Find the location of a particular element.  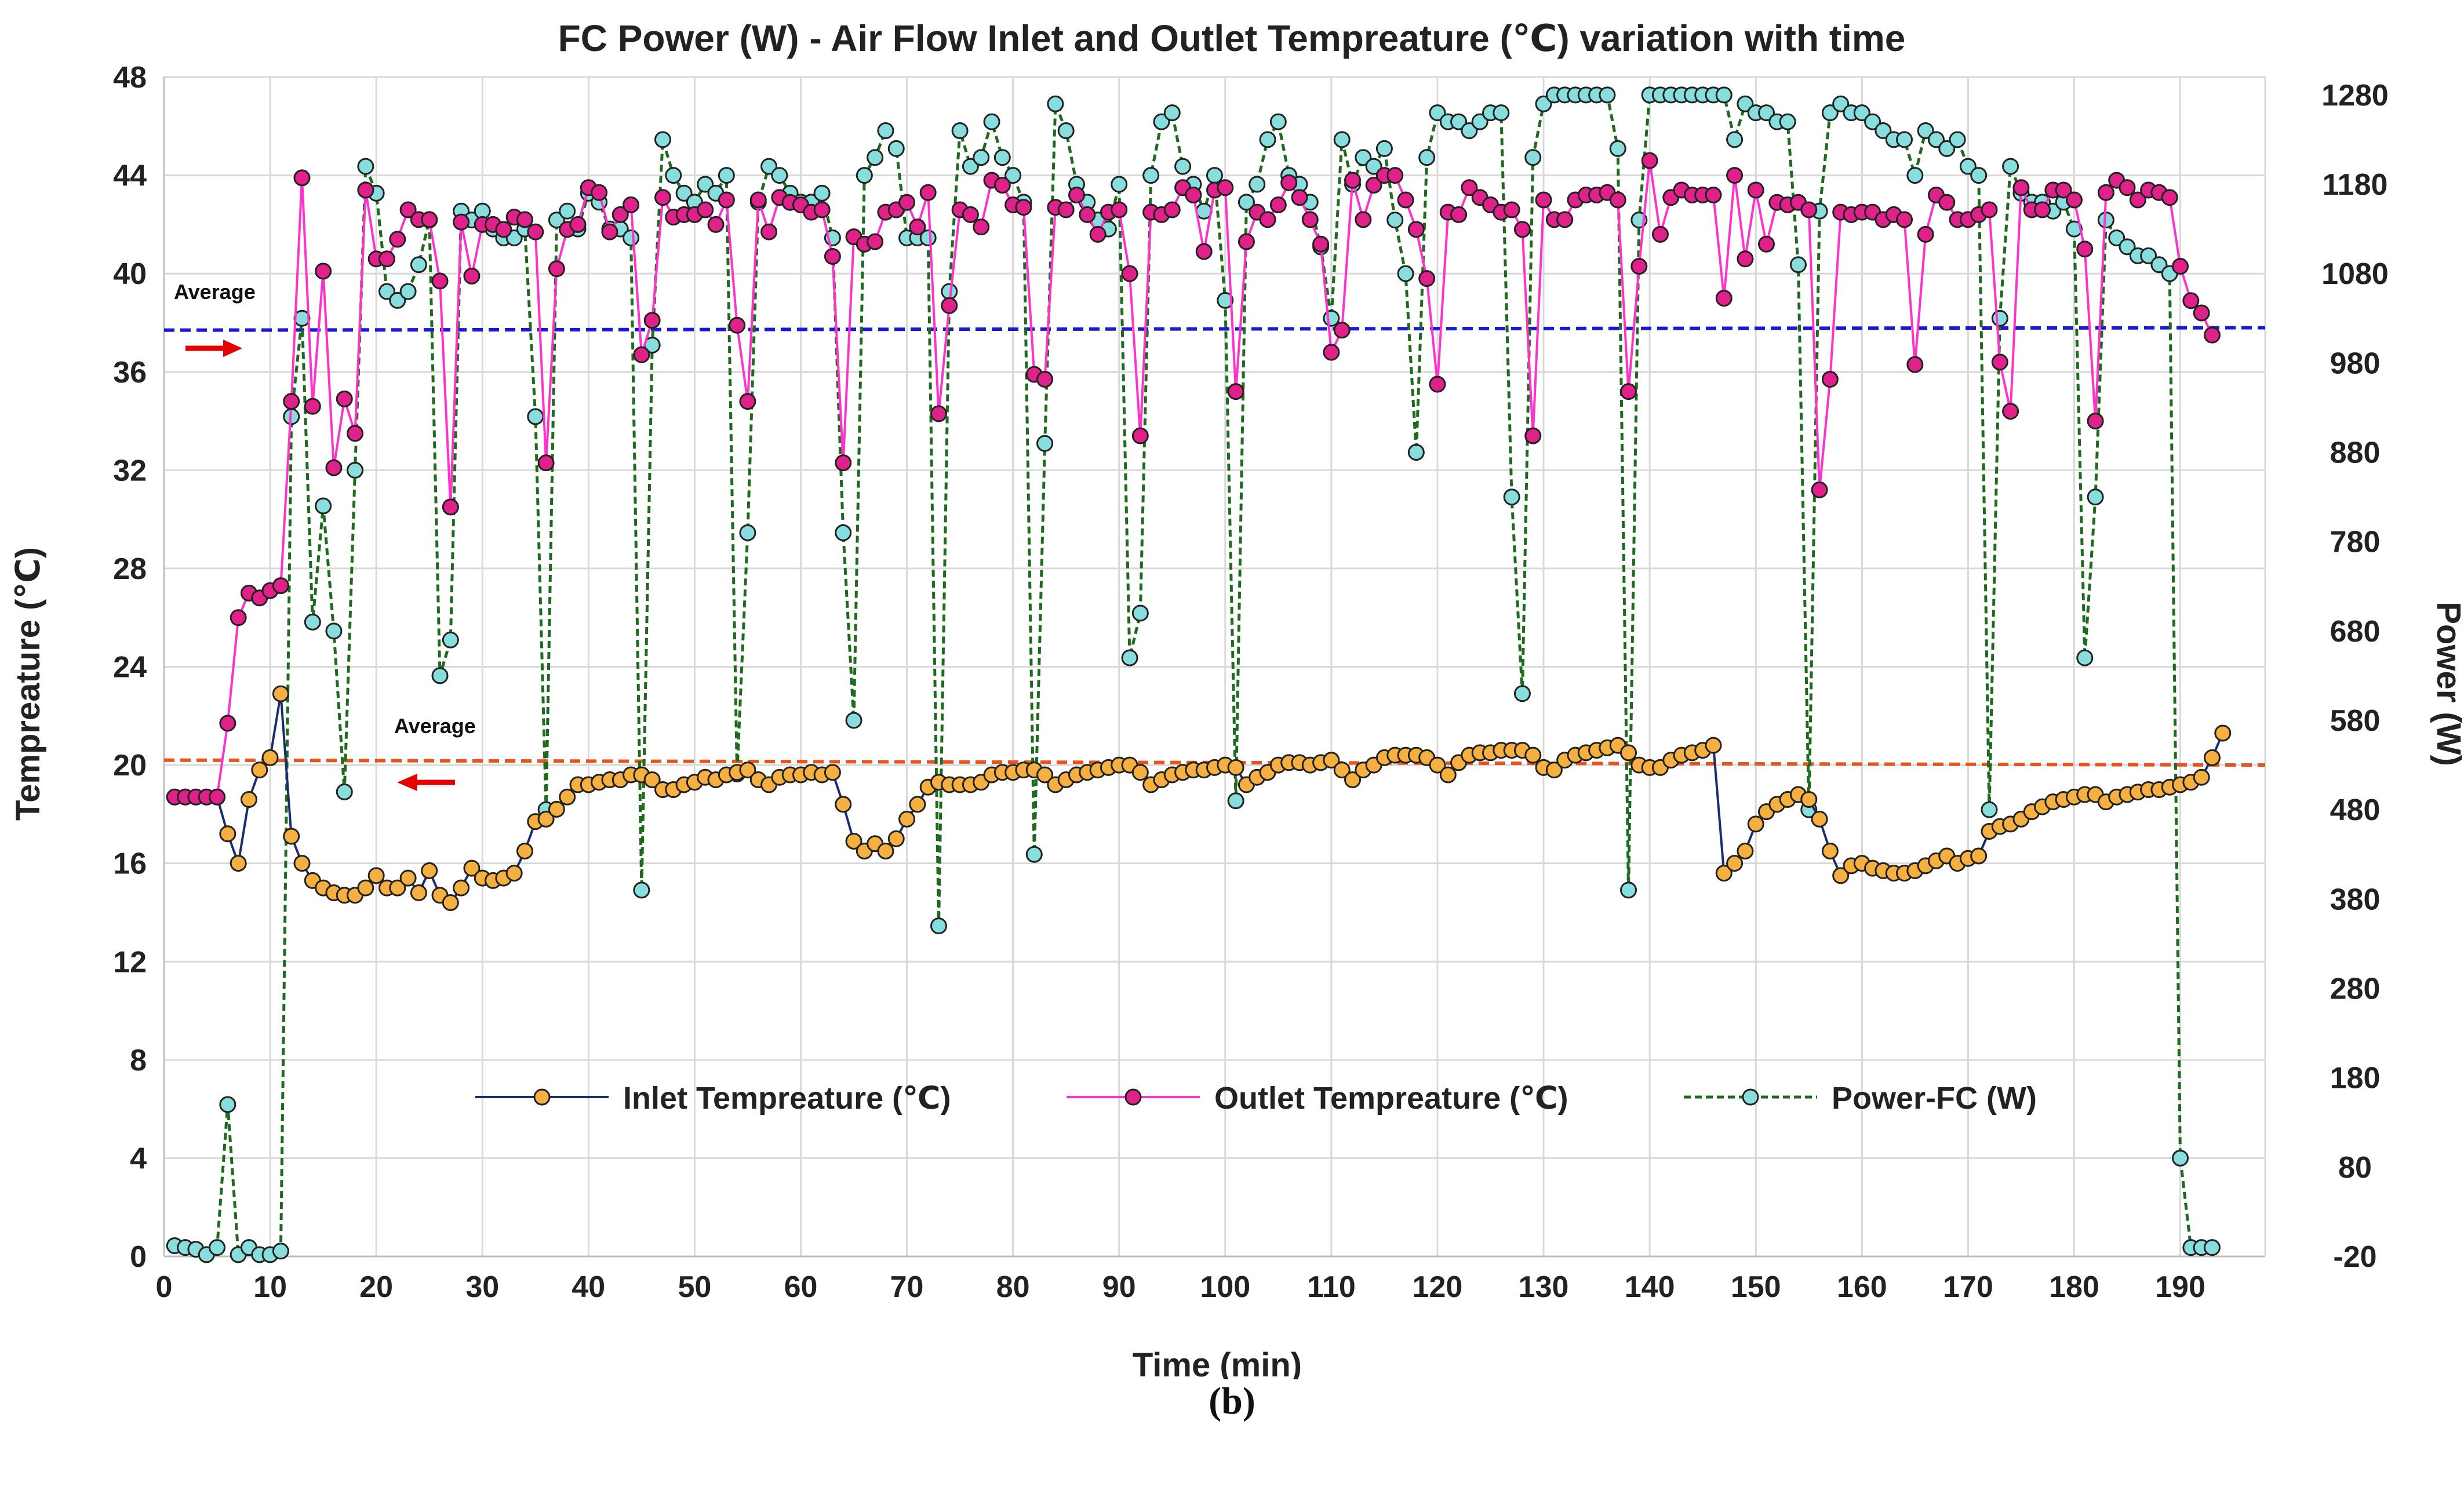

y-tick-label: 8 is located at coordinates (138, 1060).